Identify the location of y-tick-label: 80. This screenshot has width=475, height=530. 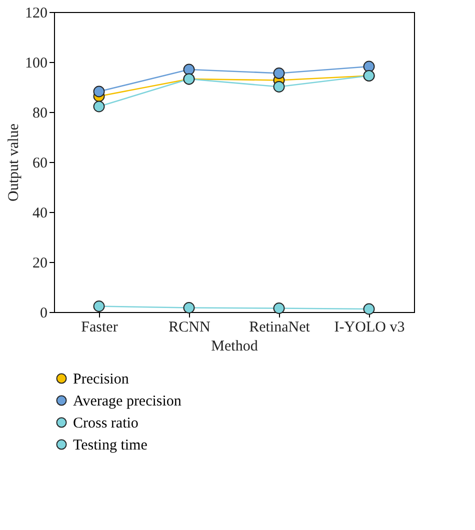
(40, 114).